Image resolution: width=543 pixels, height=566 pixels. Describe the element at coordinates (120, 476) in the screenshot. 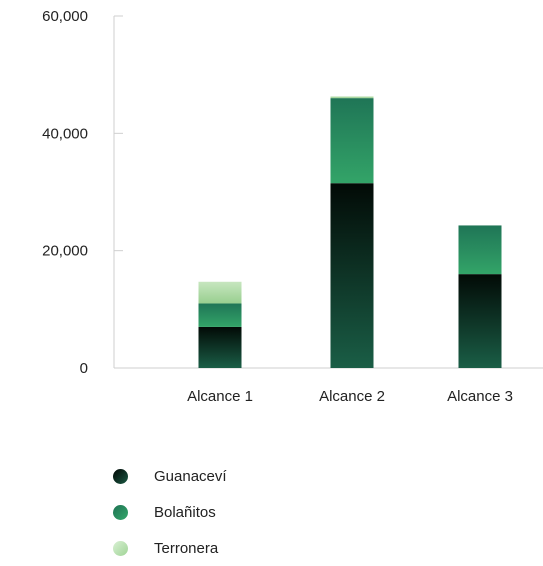

I see `legend-swatch-guanacevi` at that location.